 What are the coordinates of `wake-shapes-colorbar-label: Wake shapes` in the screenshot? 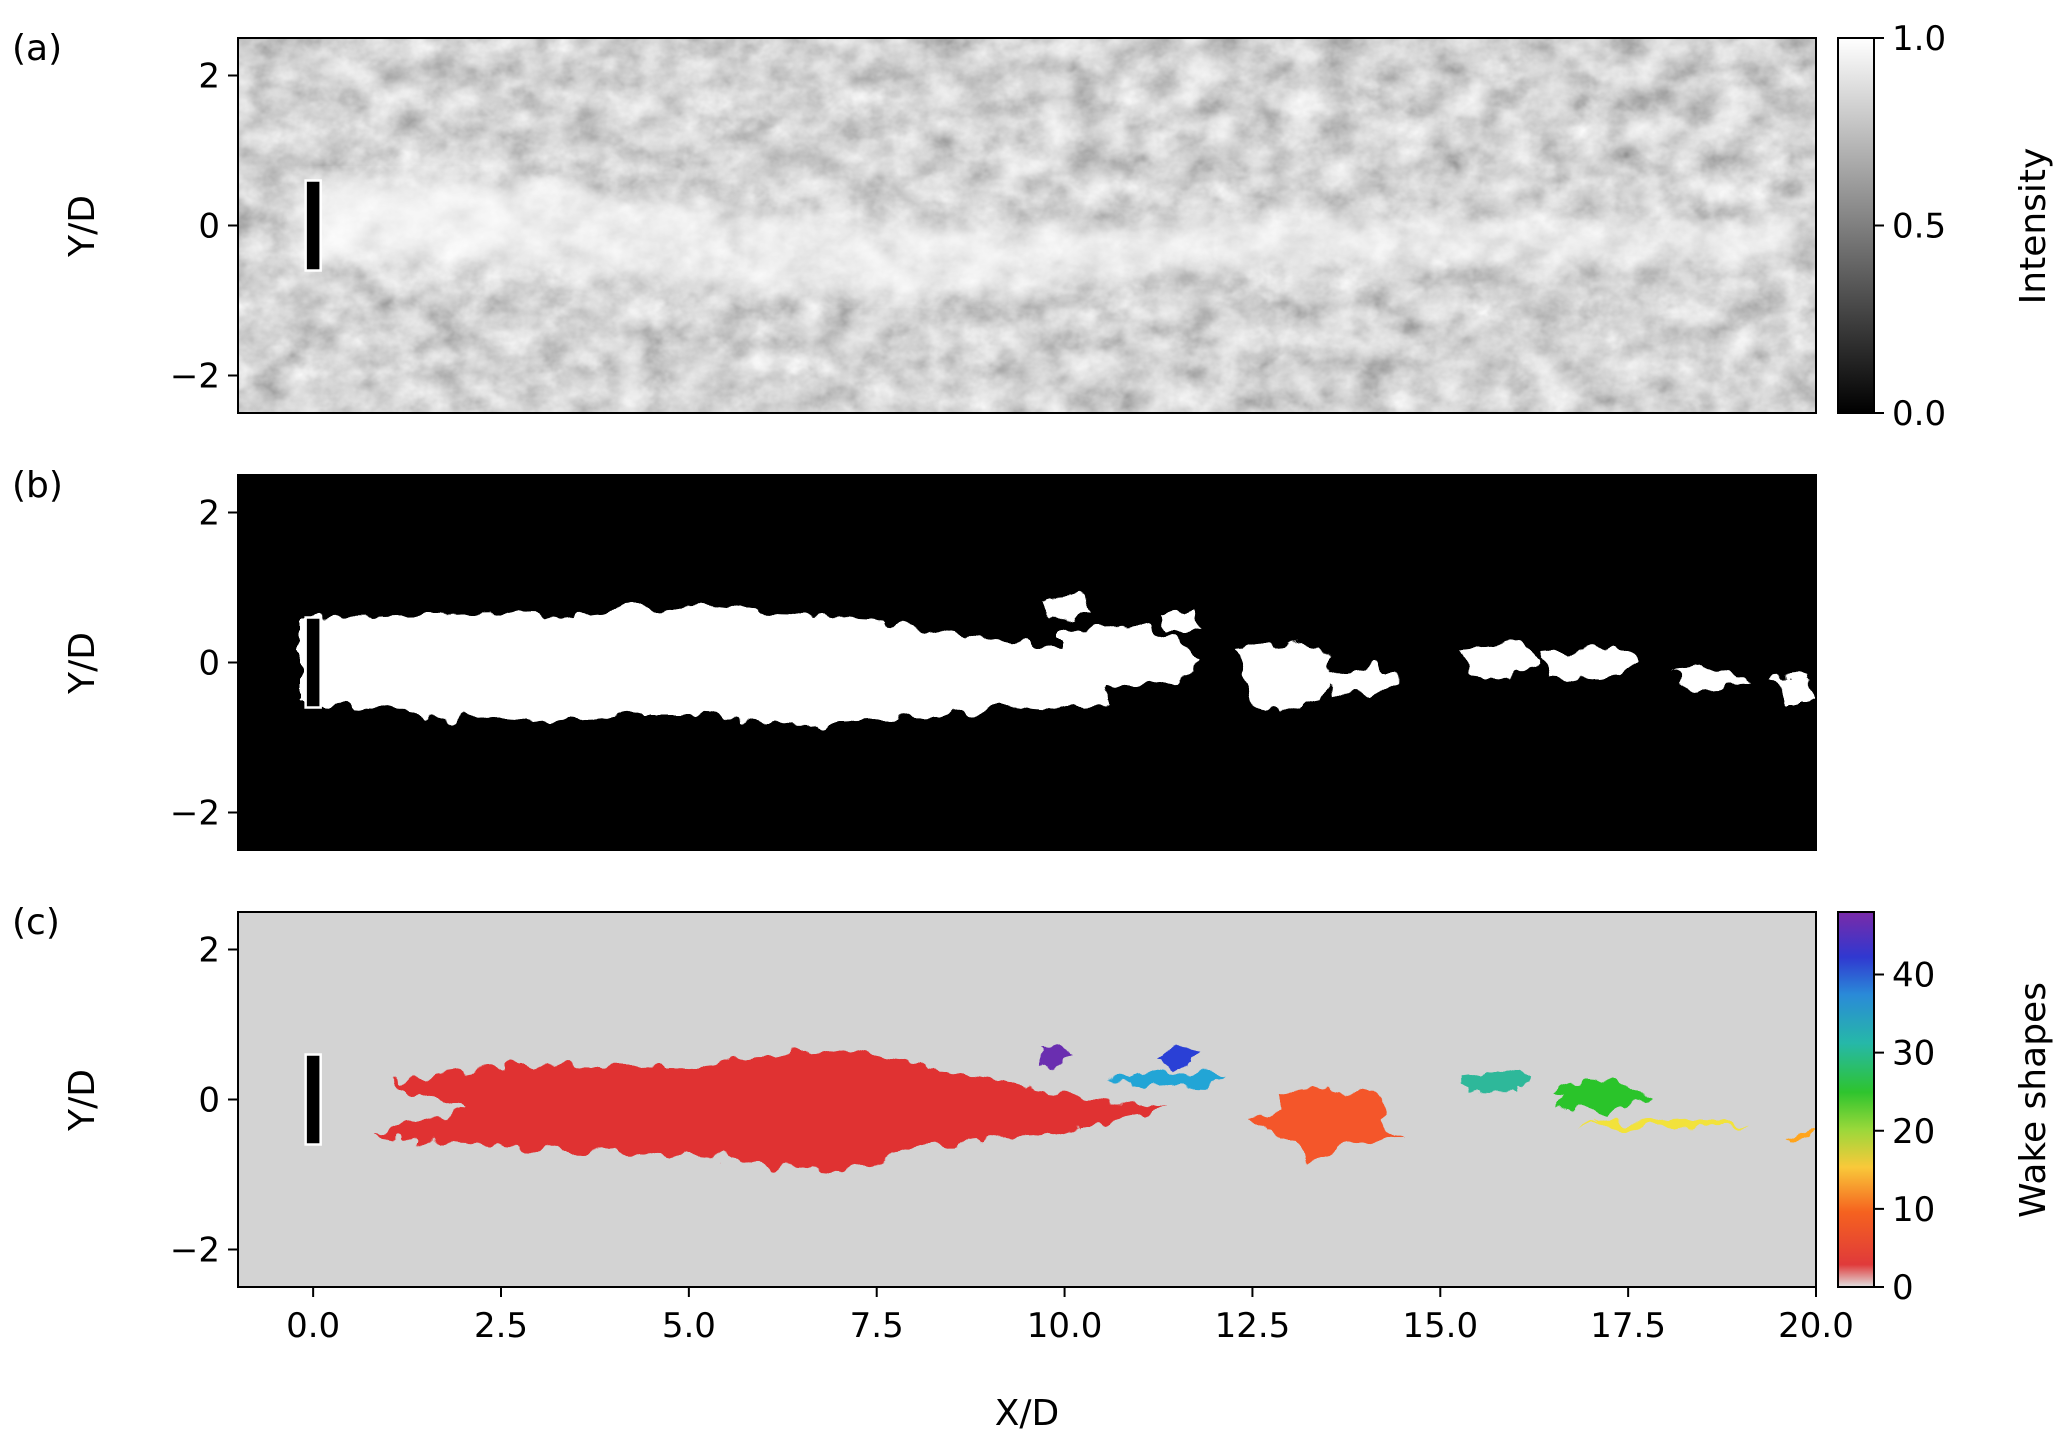 It's located at (2033, 1100).